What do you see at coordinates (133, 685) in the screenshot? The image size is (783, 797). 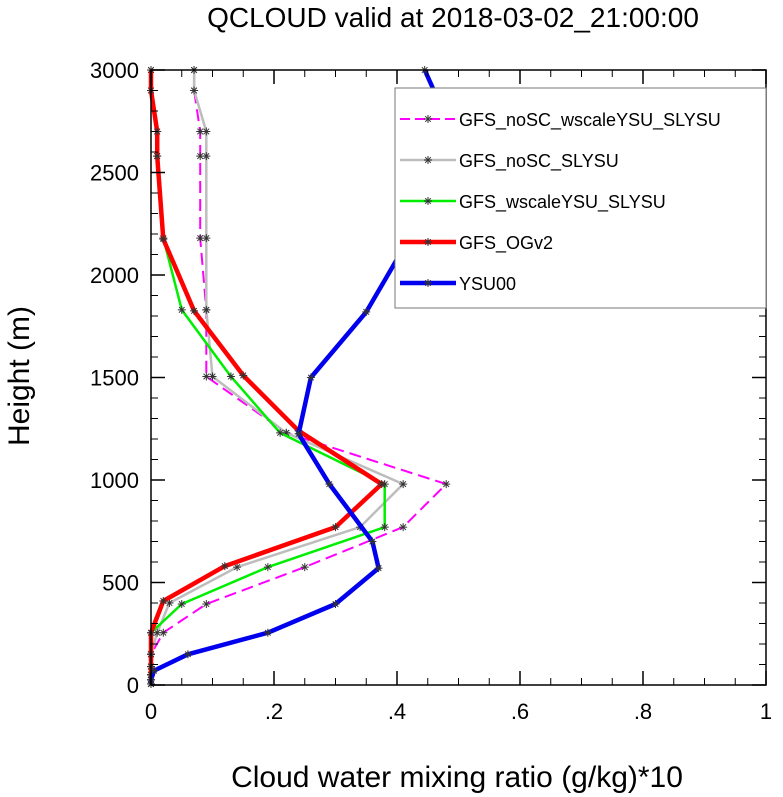 I see `y-tick-label-0: 0` at bounding box center [133, 685].